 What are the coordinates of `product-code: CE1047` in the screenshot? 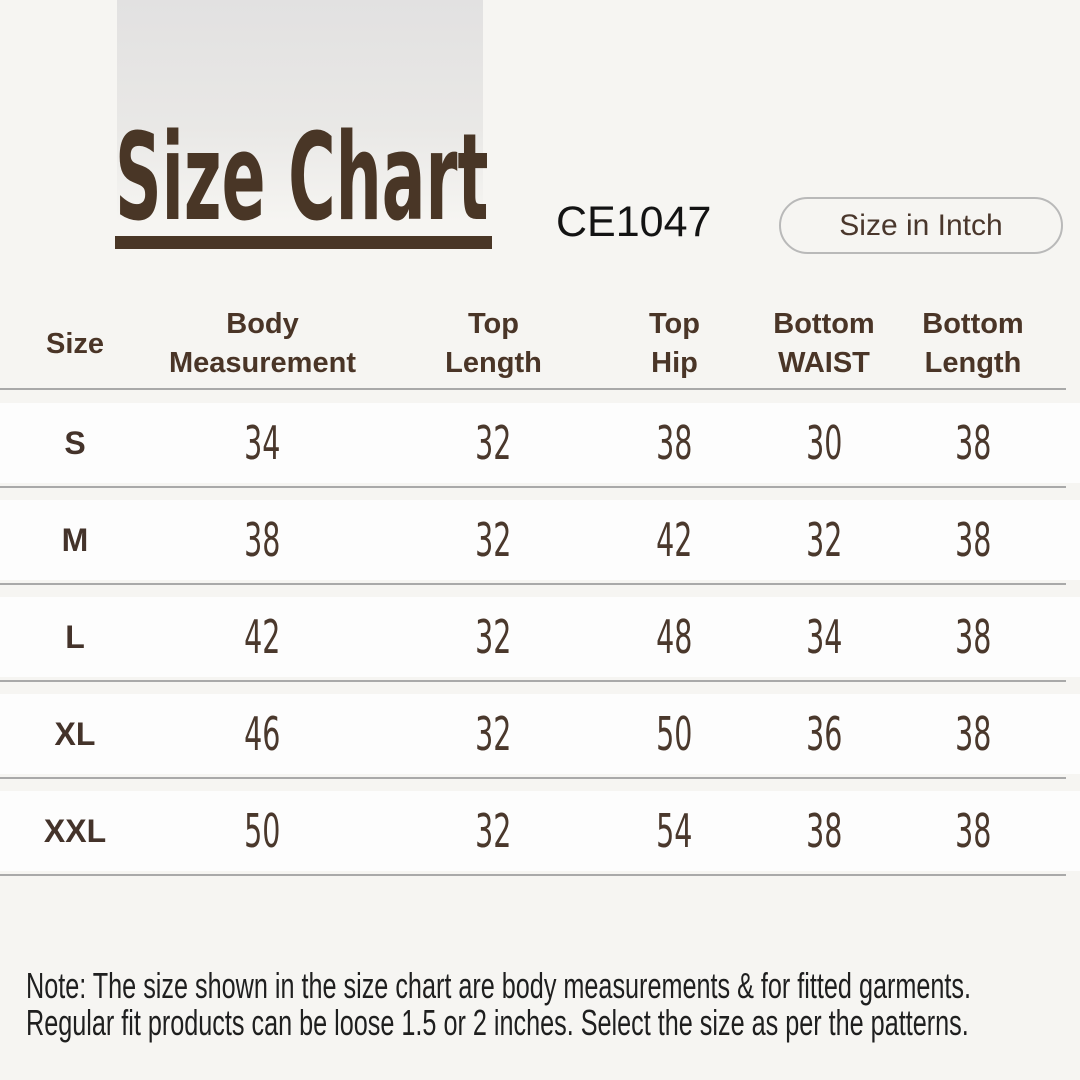 It's located at (634, 222).